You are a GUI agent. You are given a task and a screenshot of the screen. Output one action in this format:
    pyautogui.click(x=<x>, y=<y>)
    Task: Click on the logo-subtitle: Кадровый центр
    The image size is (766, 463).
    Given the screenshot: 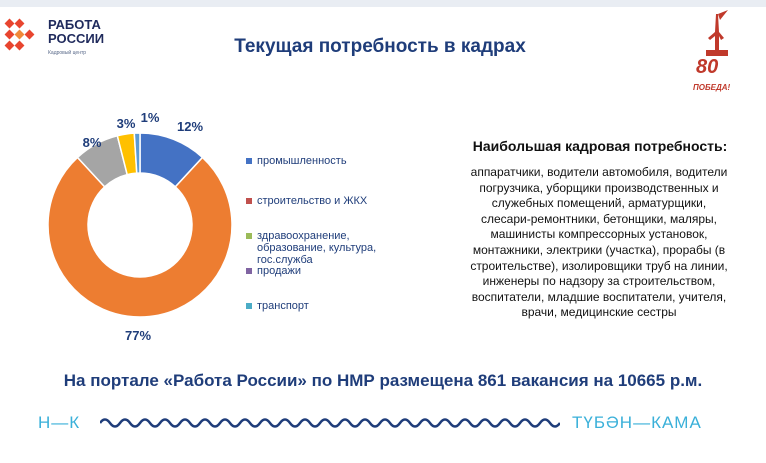 What is the action you would take?
    pyautogui.click(x=67, y=53)
    